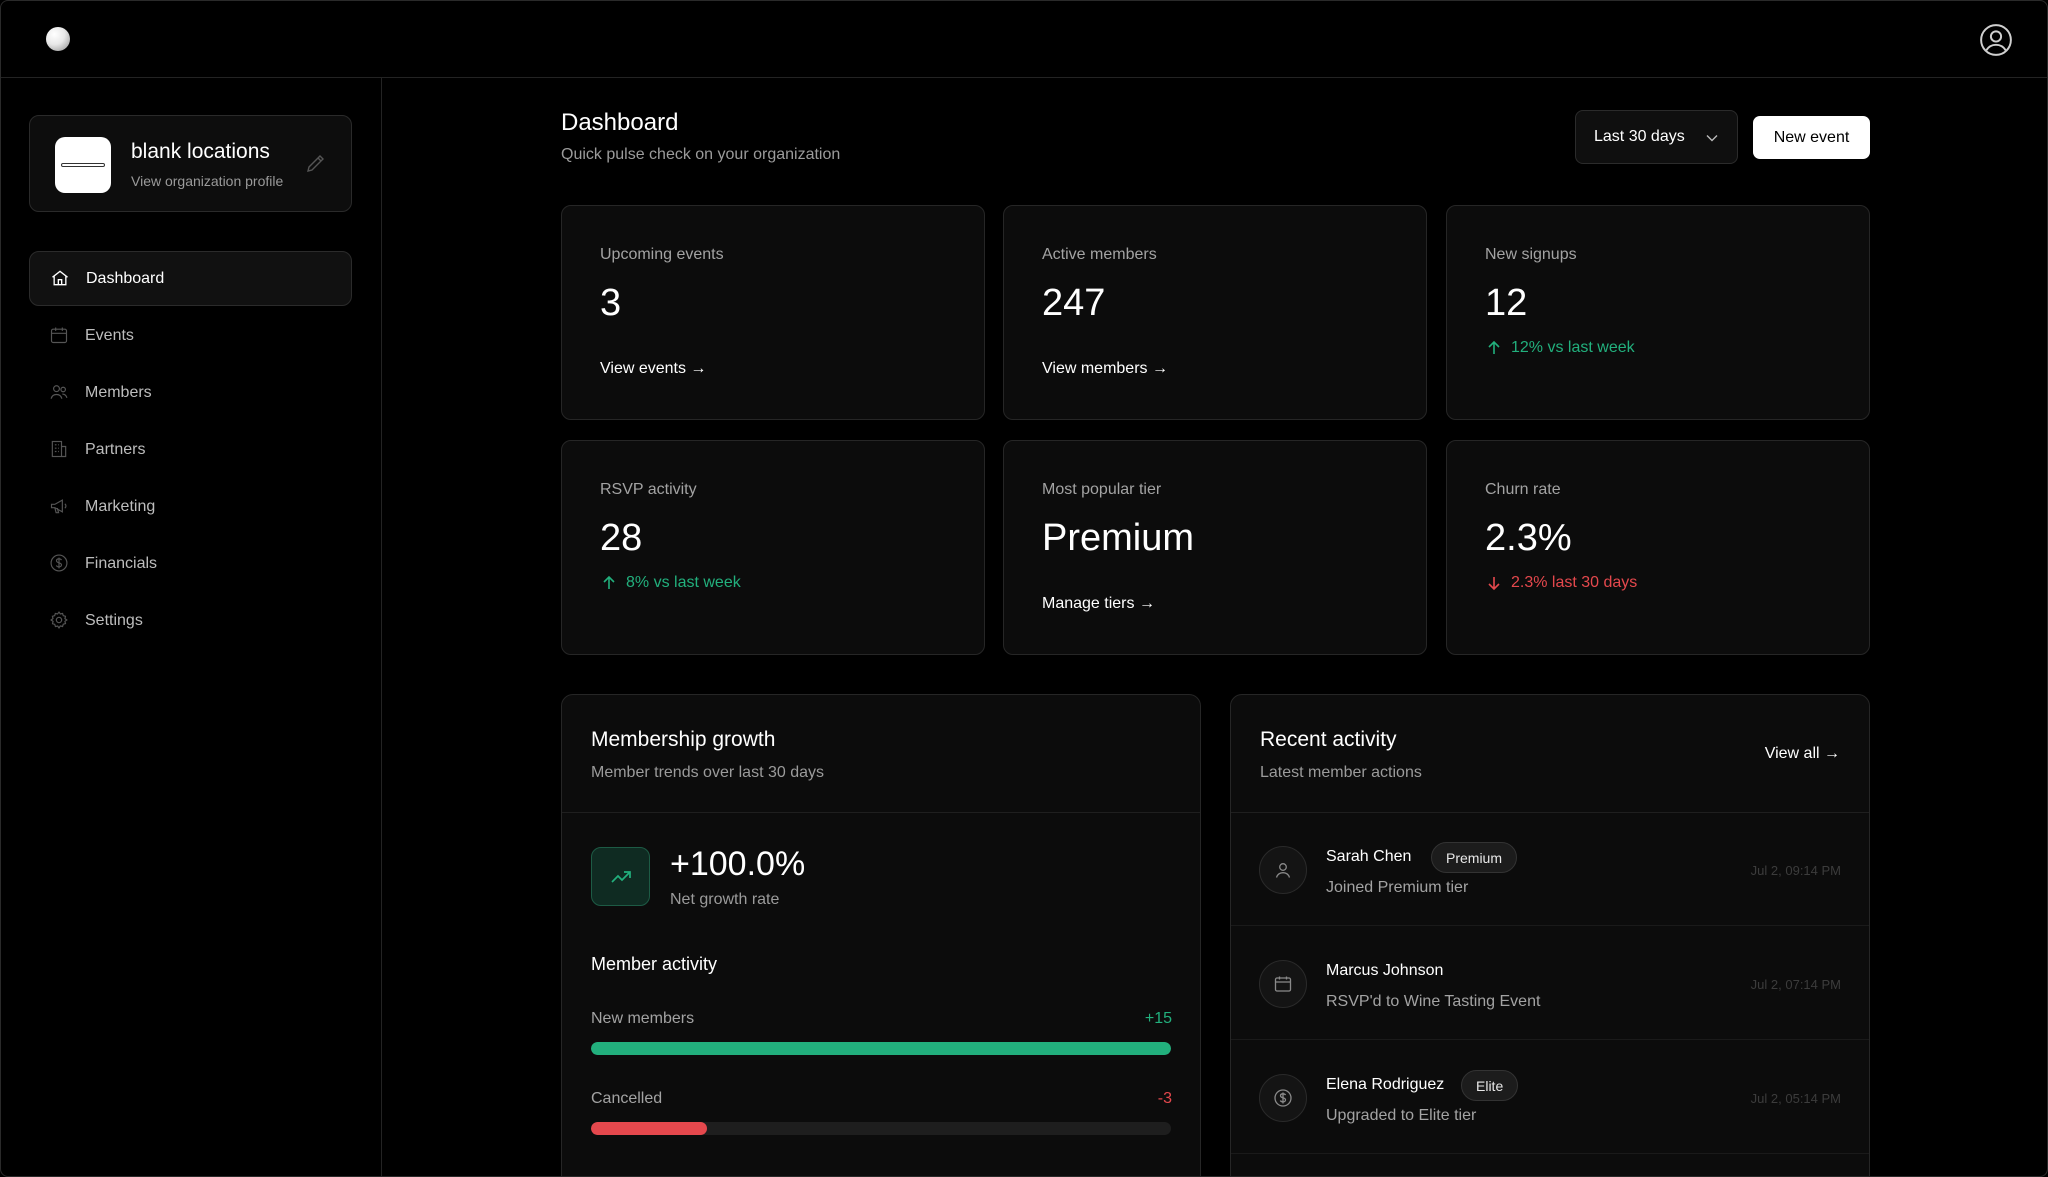 The width and height of the screenshot is (2048, 1177). Describe the element at coordinates (627, 1098) in the screenshot. I see `cancelled-label: Cancelled` at that location.